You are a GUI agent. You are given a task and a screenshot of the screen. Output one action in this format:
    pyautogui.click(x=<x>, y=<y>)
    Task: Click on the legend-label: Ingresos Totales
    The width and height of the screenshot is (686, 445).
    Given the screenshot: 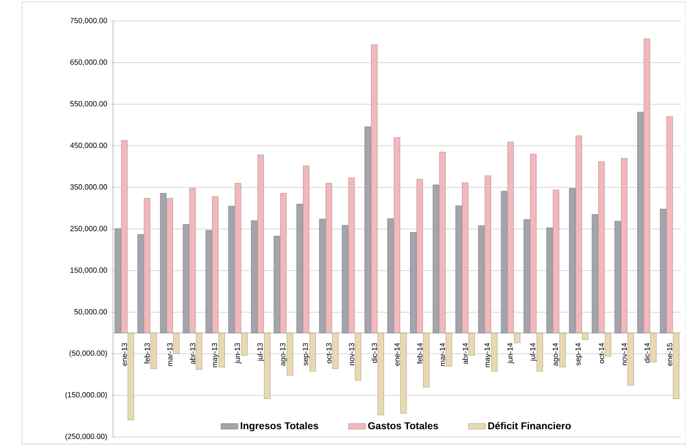 What is the action you would take?
    pyautogui.click(x=279, y=427)
    